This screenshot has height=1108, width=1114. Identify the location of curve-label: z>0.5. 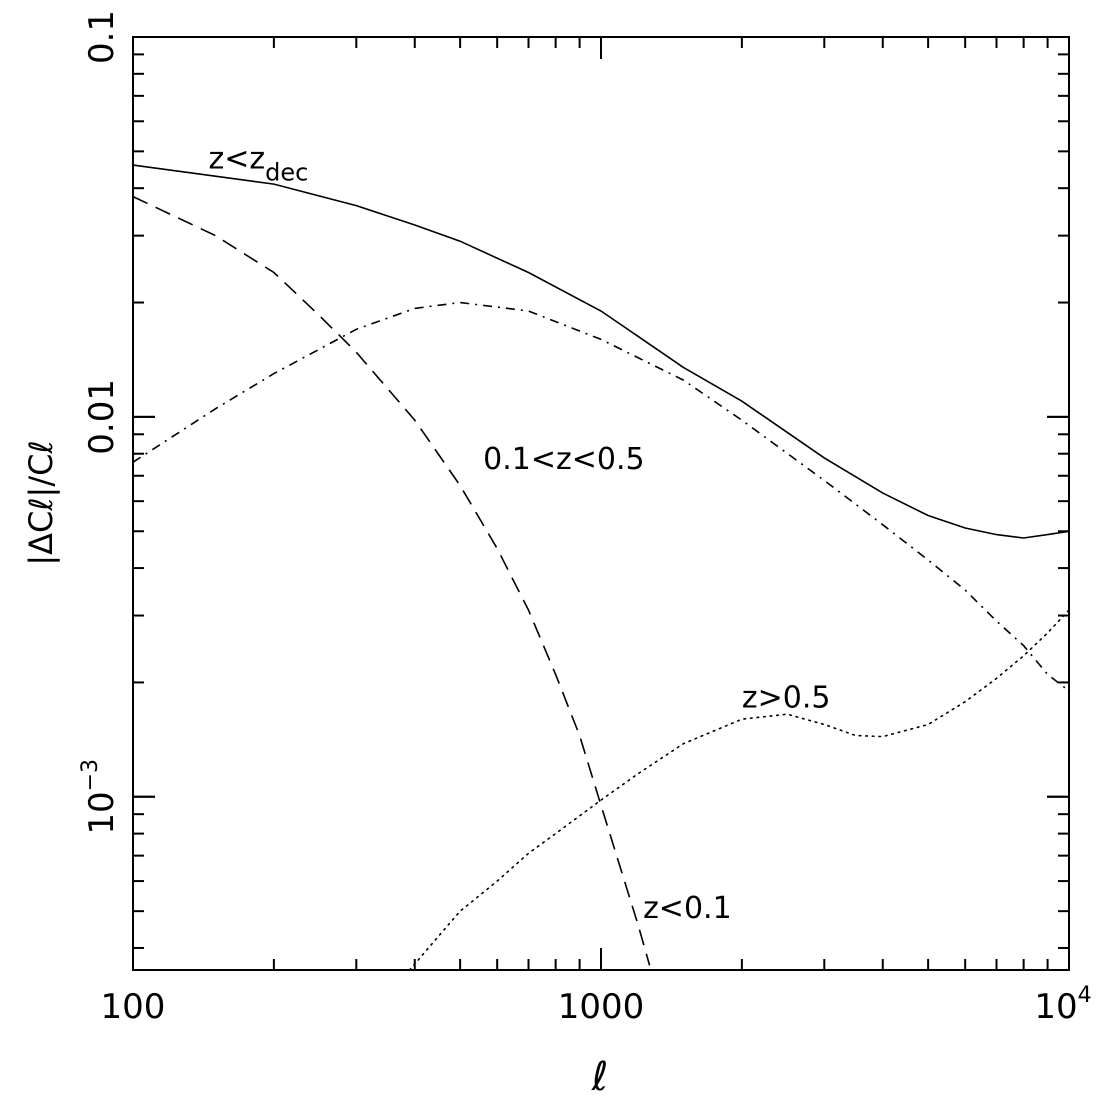
(786, 697).